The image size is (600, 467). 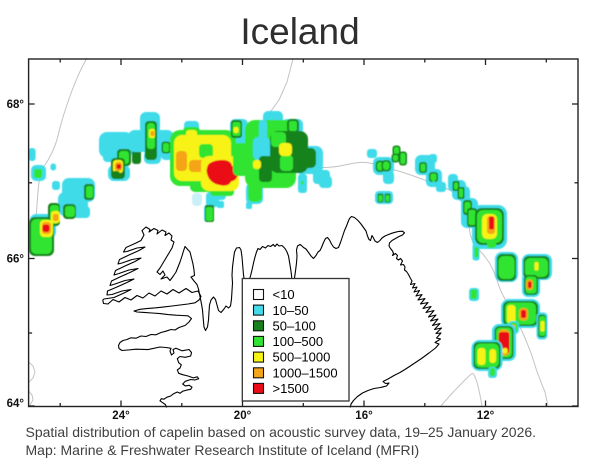 I want to click on svg-text: 16°, so click(x=364, y=416).